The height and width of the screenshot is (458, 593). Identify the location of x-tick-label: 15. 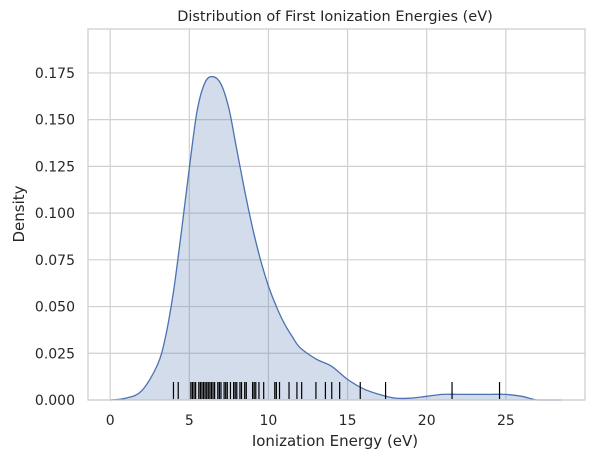
(348, 421).